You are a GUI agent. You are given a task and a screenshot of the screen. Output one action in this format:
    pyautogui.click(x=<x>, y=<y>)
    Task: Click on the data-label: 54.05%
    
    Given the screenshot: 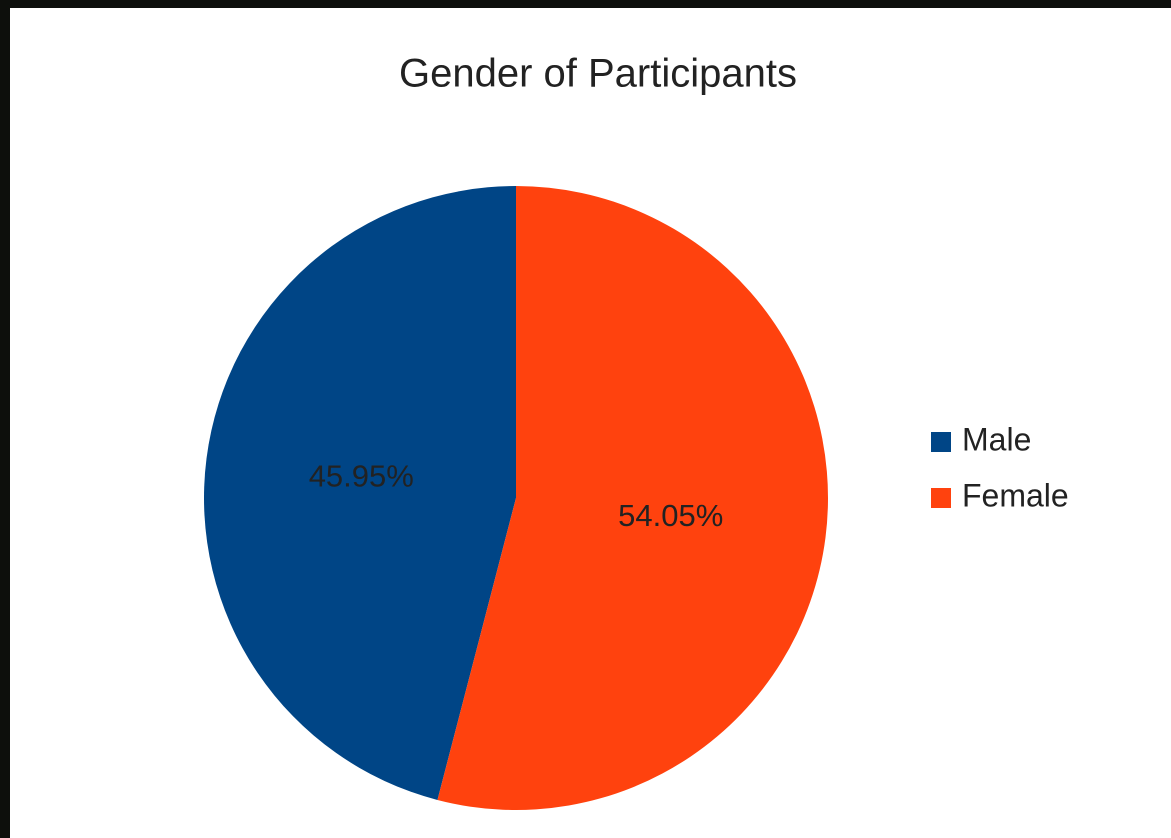 What is the action you would take?
    pyautogui.click(x=670, y=515)
    